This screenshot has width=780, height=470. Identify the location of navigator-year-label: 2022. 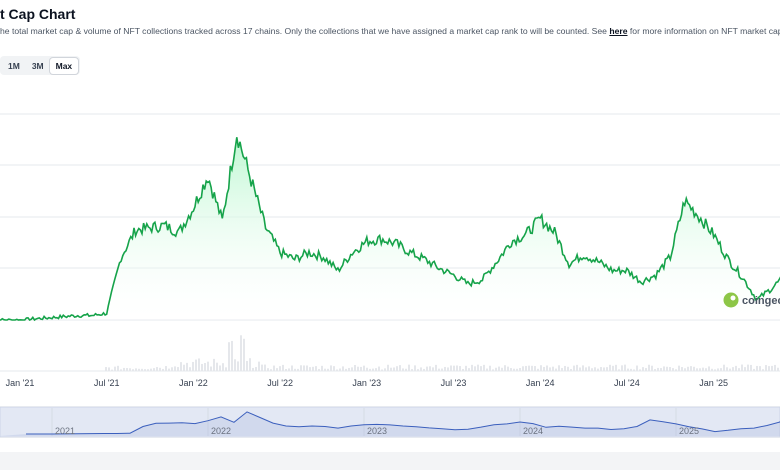
(221, 431).